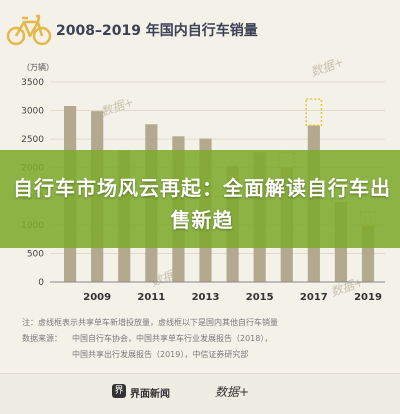  I want to click on partner-logo: 数据+, so click(232, 392).